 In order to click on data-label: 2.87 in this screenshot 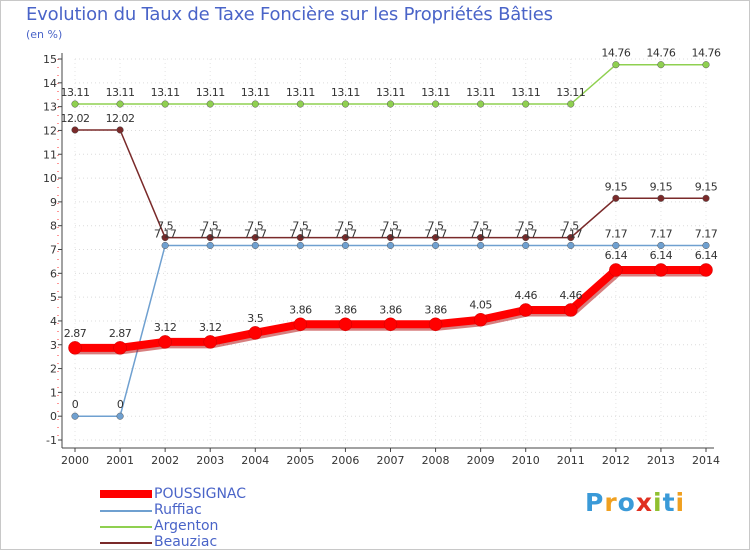, I will do `click(120, 333)`.